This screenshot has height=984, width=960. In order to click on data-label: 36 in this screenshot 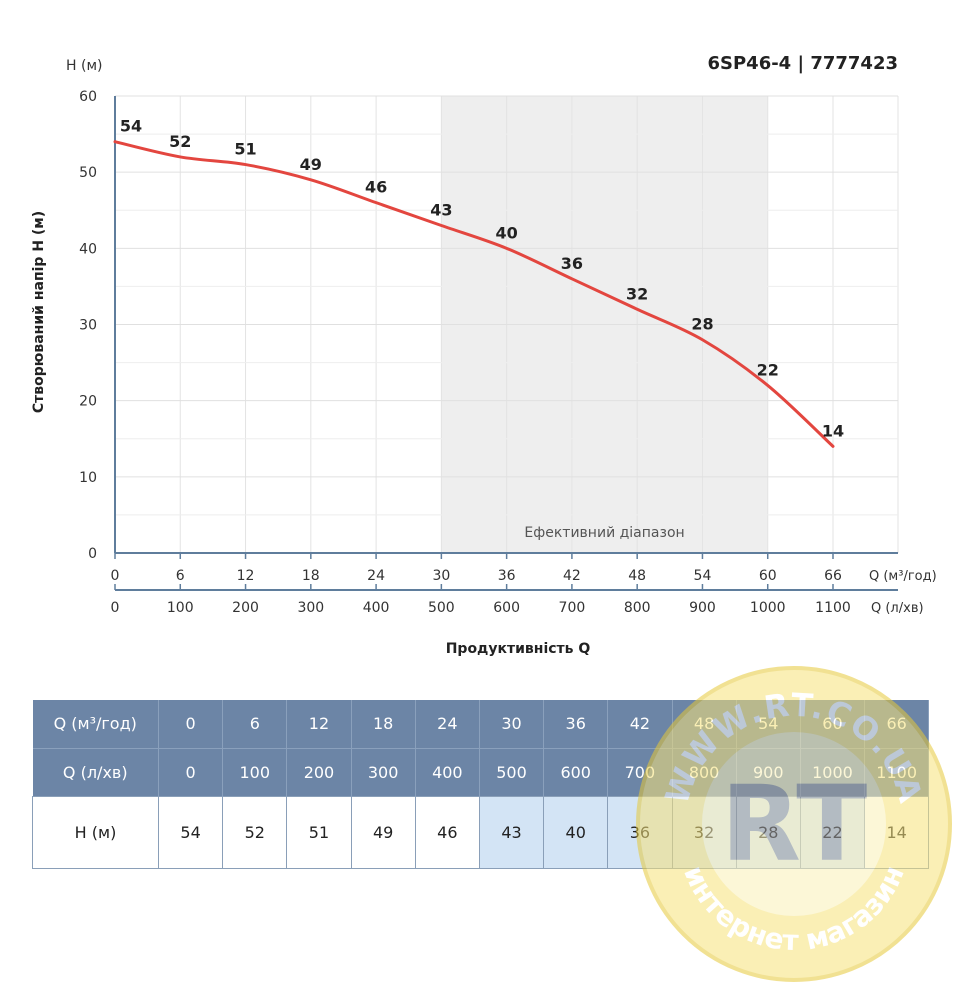, I will do `click(572, 263)`.